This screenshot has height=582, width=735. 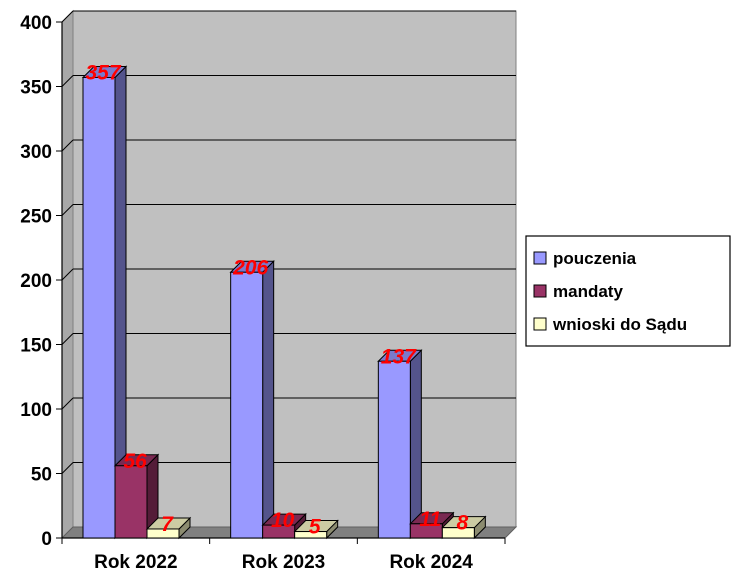 I want to click on legend-label: pouczenia, so click(x=595, y=258).